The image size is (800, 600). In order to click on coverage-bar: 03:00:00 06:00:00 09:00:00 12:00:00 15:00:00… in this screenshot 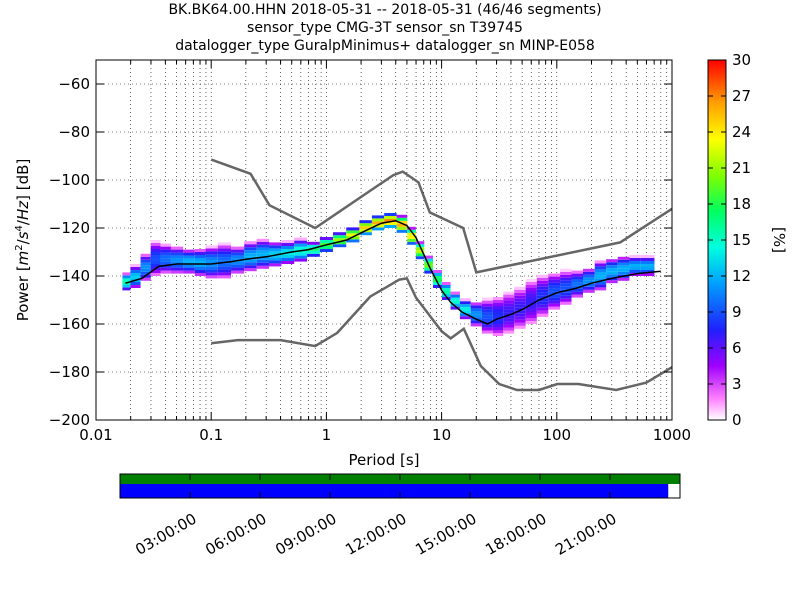, I will do `click(400, 516)`.